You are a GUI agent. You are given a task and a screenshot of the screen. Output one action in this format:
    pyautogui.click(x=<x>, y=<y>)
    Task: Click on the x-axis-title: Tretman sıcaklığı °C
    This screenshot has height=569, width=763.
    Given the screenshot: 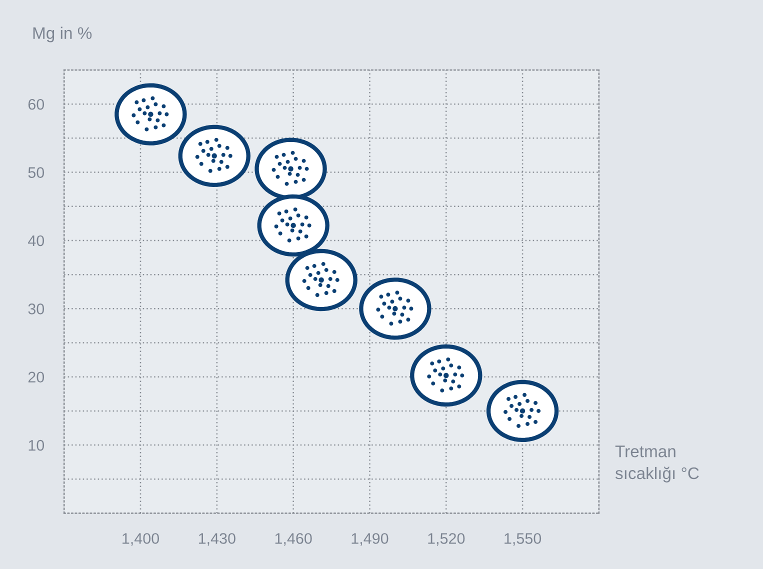 What is the action you would take?
    pyautogui.click(x=657, y=464)
    